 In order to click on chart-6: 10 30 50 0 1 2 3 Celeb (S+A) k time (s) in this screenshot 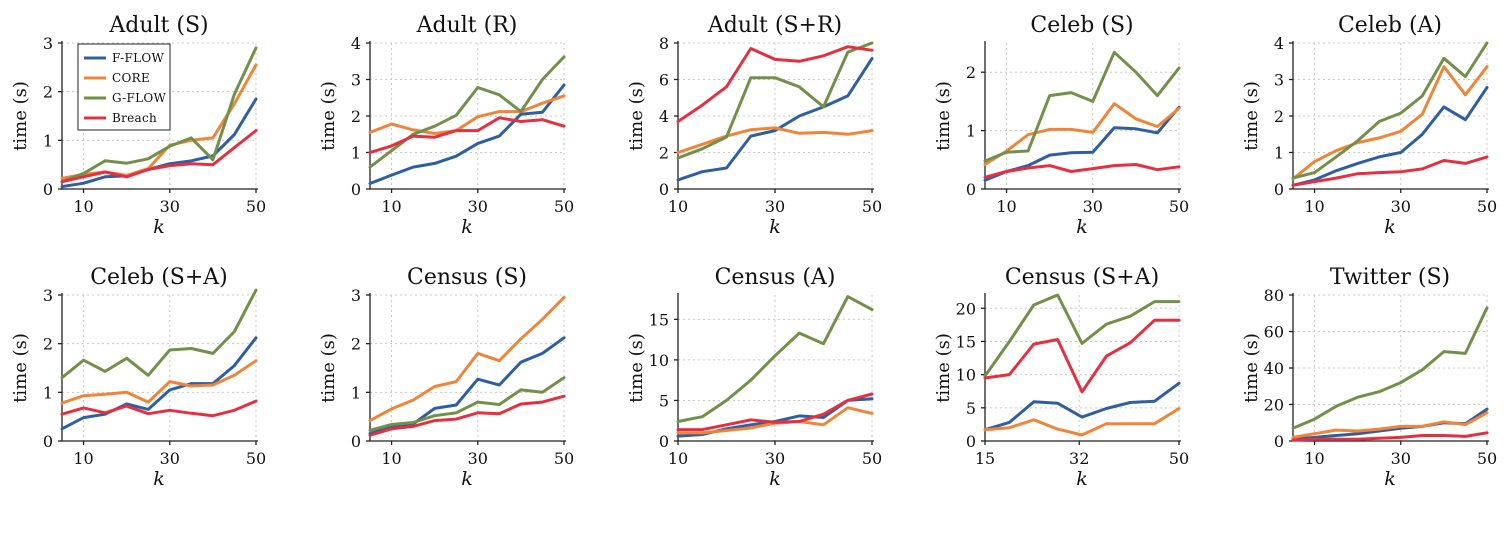, I will do `click(138, 377)`.